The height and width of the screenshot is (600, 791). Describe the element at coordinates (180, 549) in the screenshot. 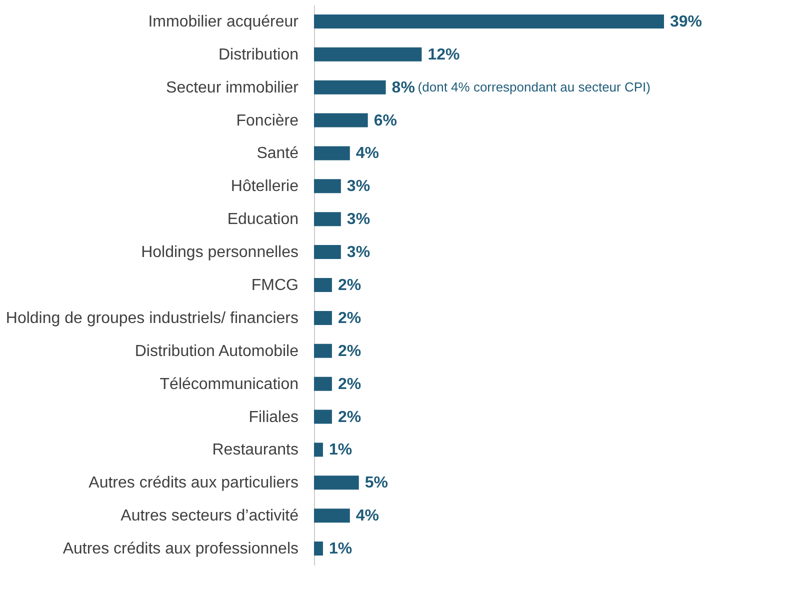

I see `y-tick-label: Autres crédits aux professionnels` at that location.